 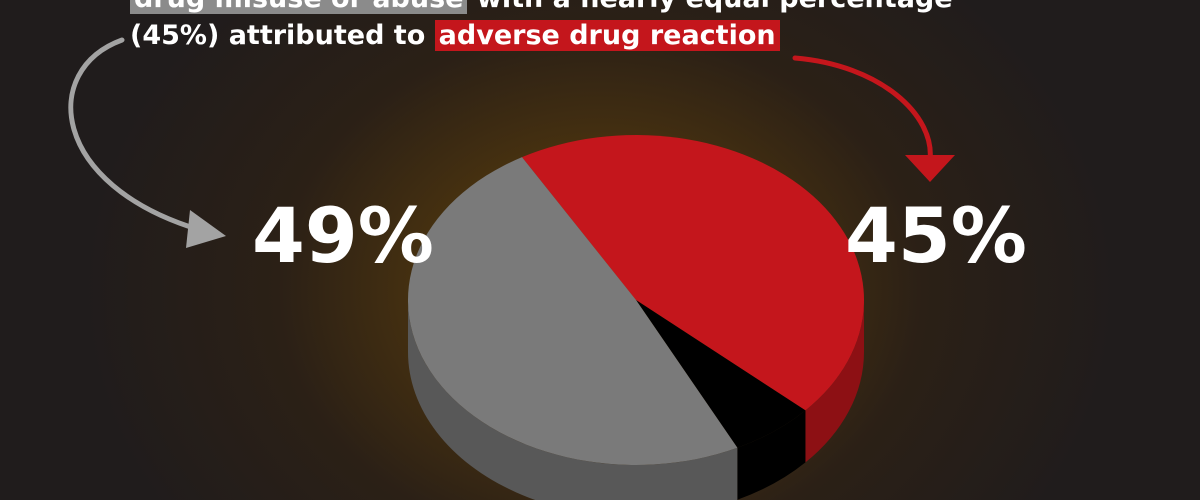 What do you see at coordinates (936, 235) in the screenshot?
I see `slice-label-red: 45%` at bounding box center [936, 235].